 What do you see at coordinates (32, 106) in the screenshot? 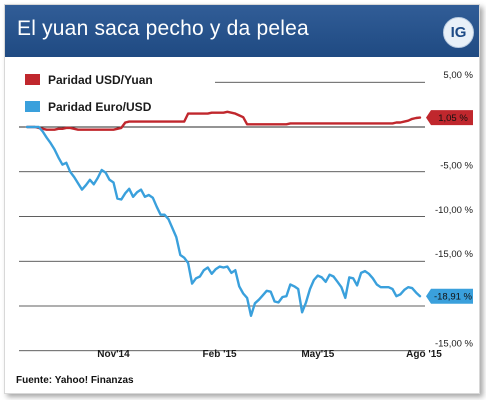
I see `legend-swatch-euro-usd` at bounding box center [32, 106].